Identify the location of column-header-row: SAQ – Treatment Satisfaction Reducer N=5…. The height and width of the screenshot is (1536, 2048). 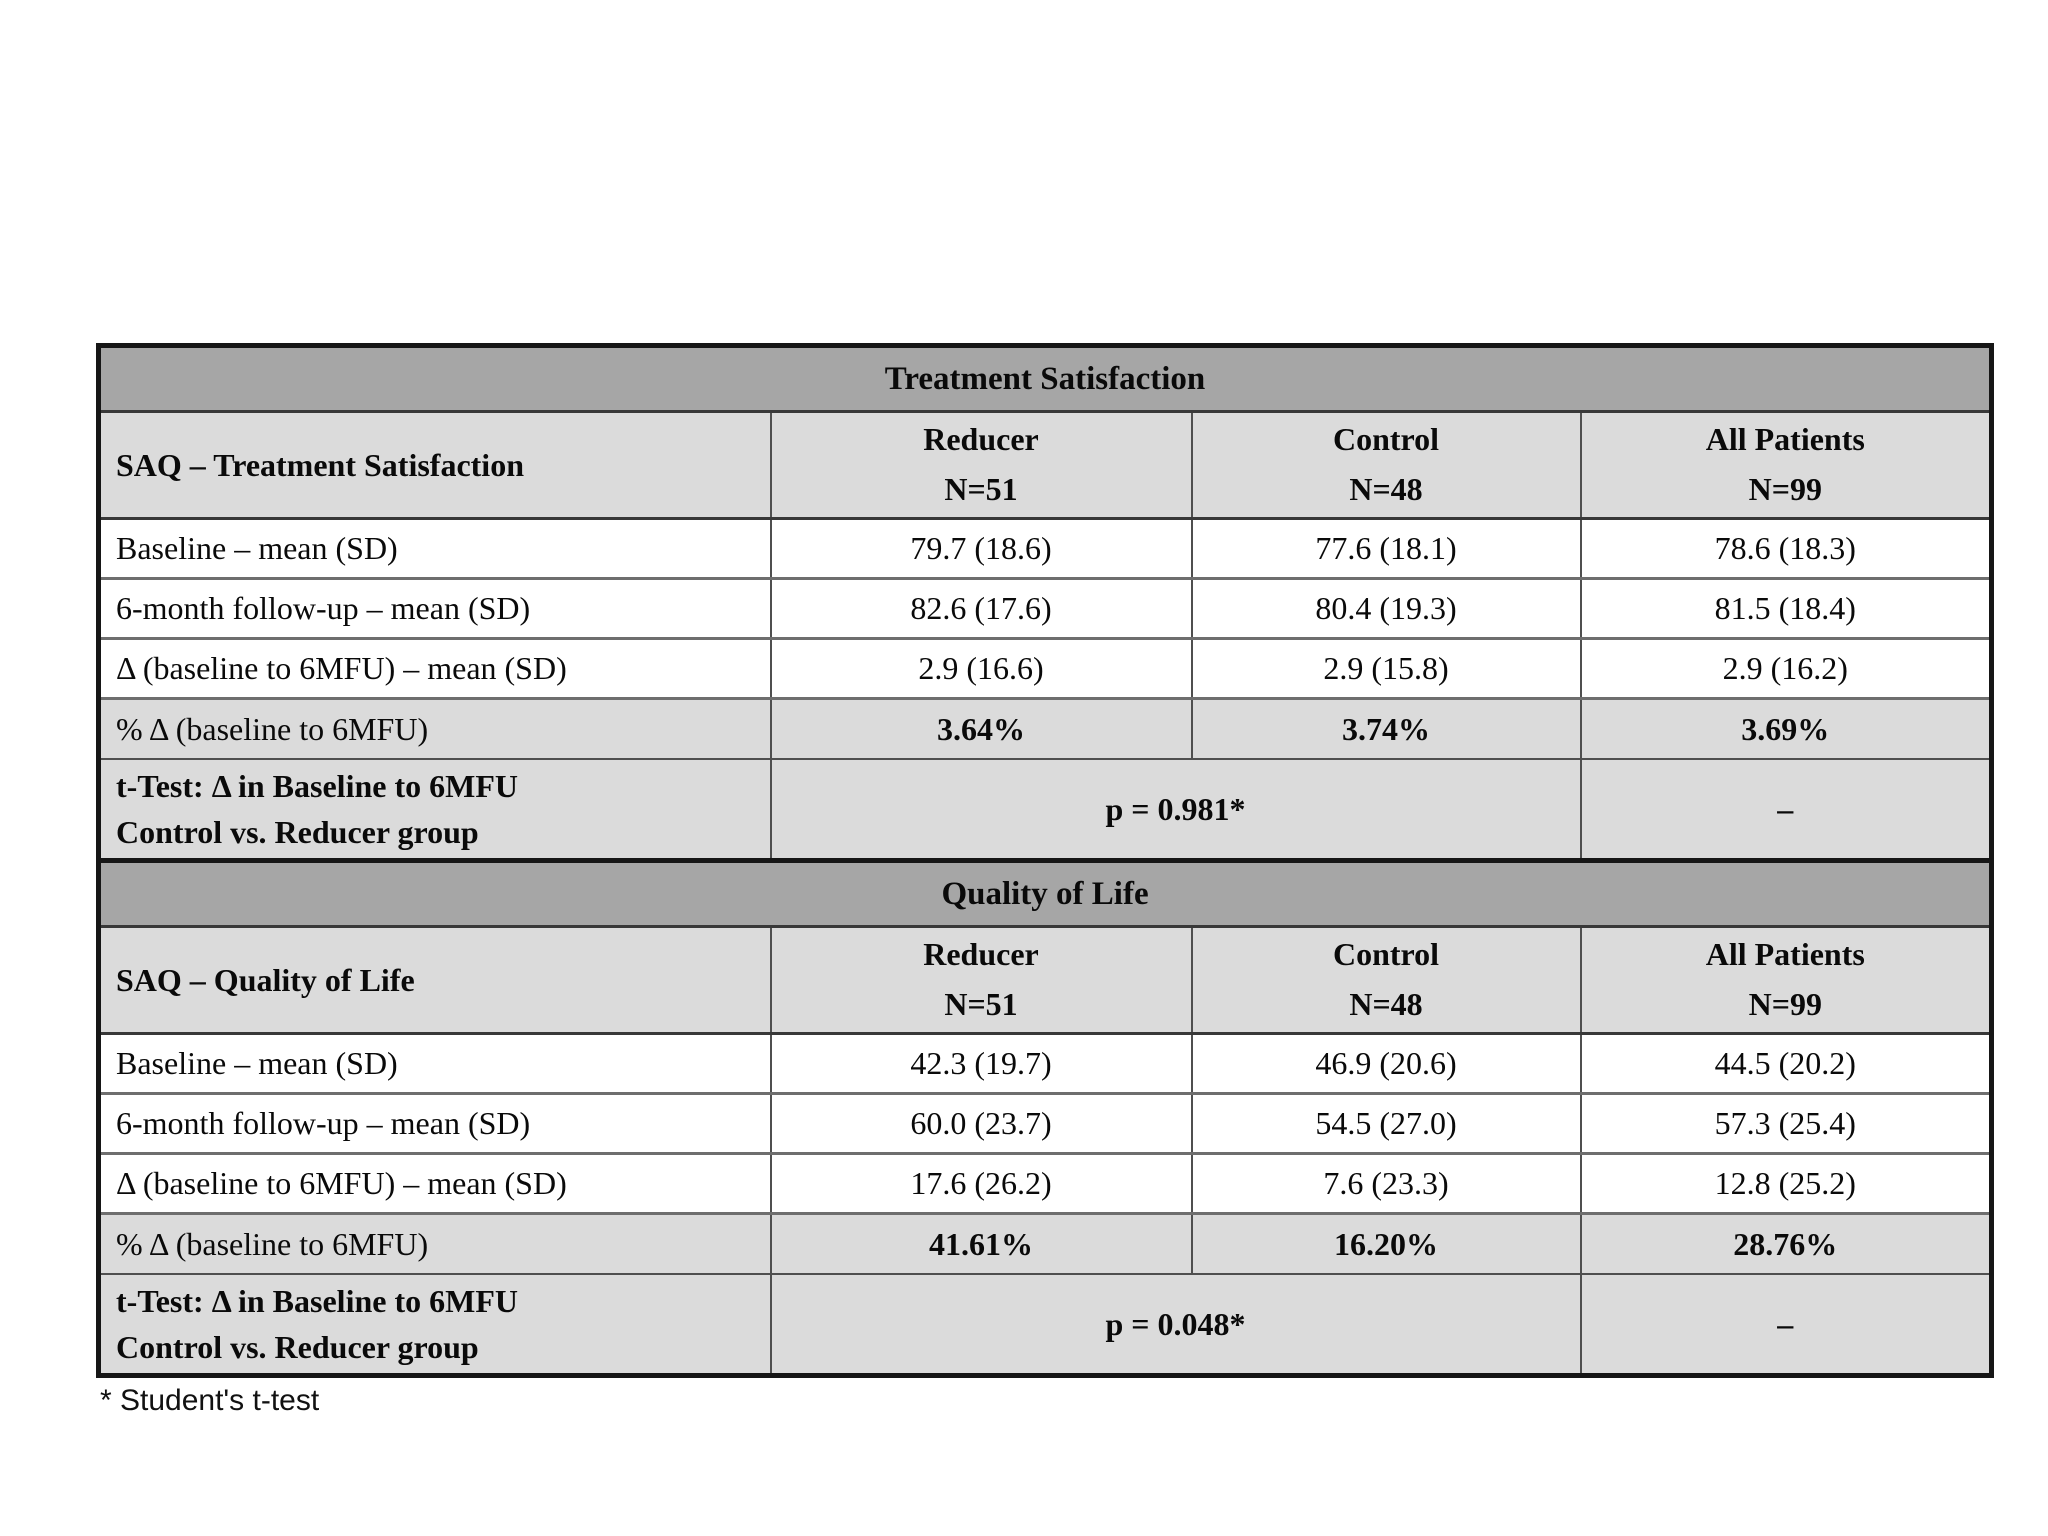
(1045, 465).